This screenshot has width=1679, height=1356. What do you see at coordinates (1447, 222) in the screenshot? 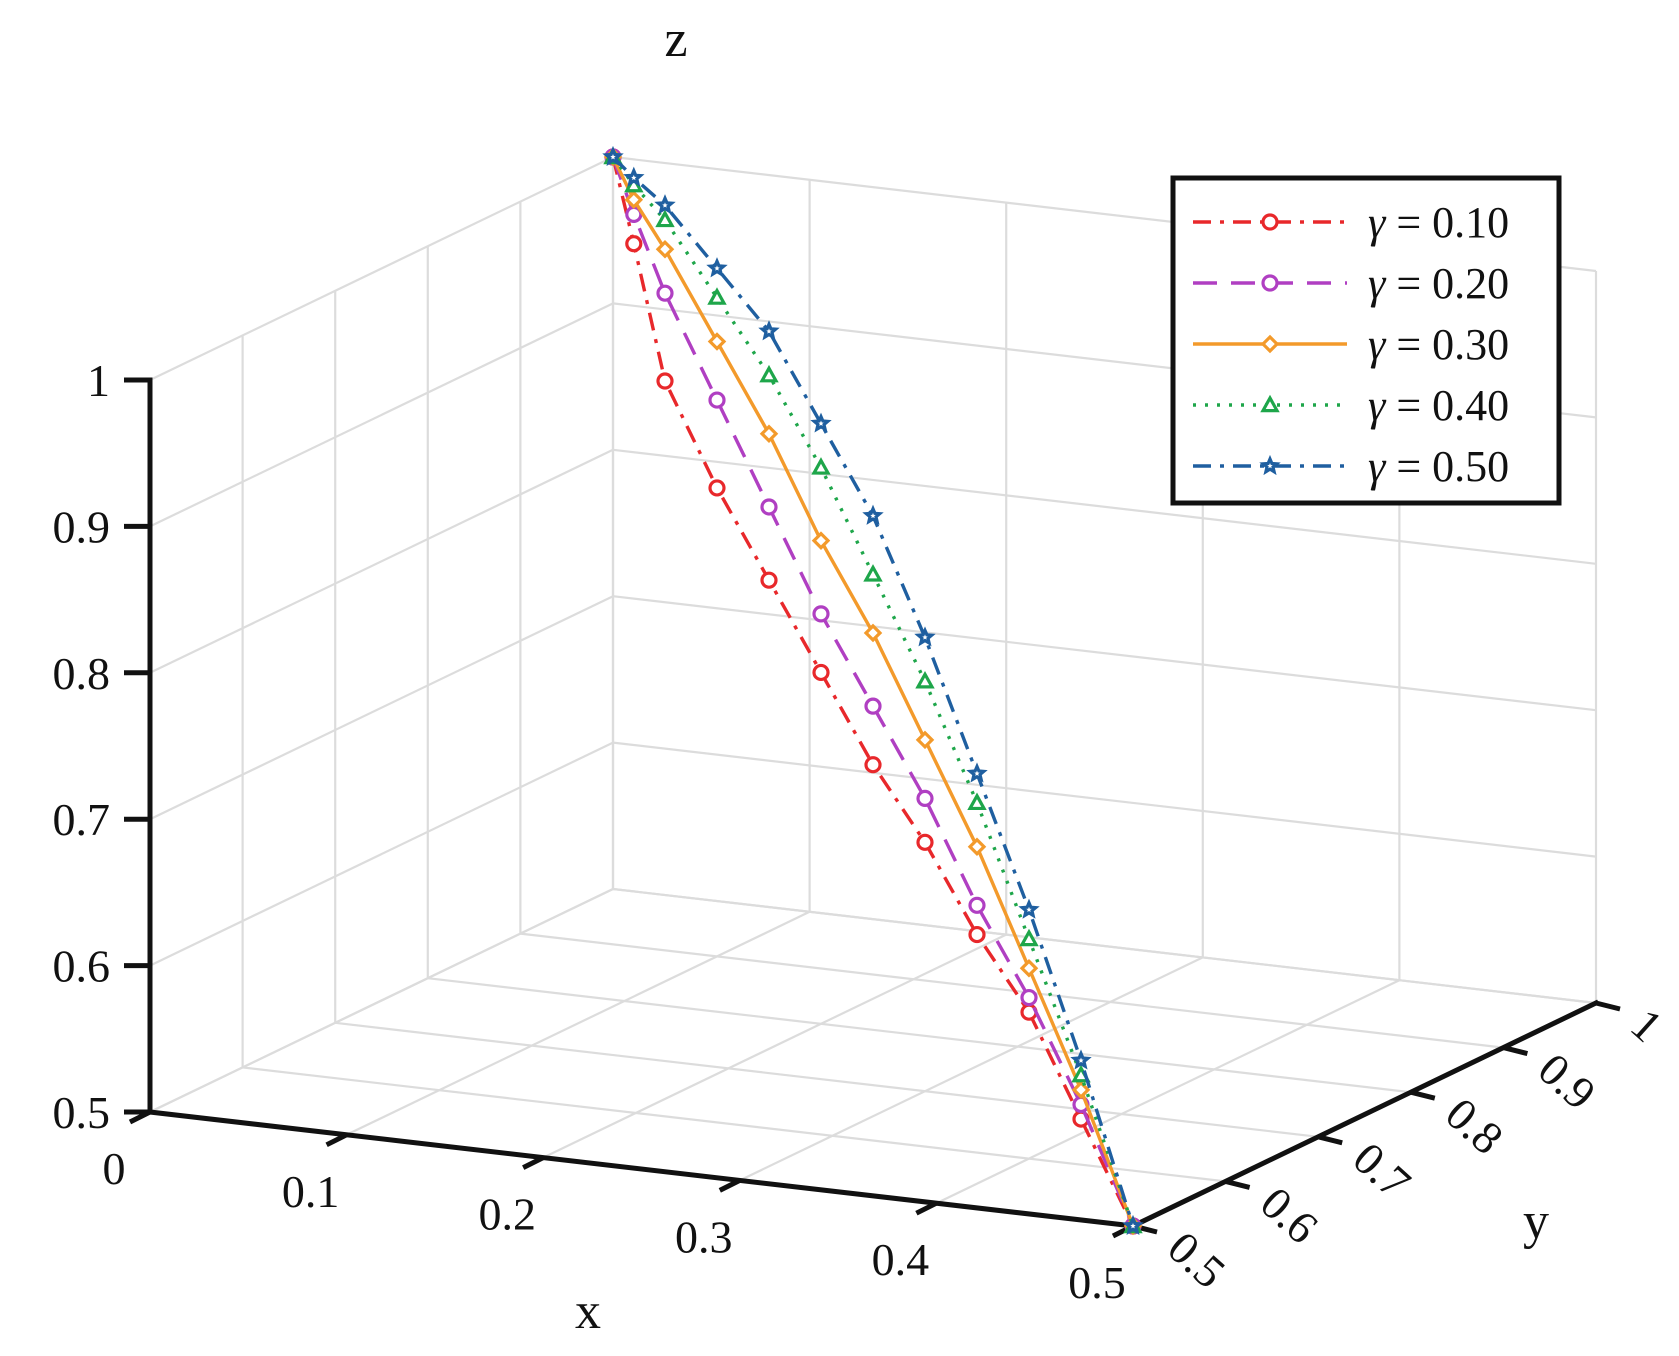
I see `legend-value: = 0.10` at bounding box center [1447, 222].